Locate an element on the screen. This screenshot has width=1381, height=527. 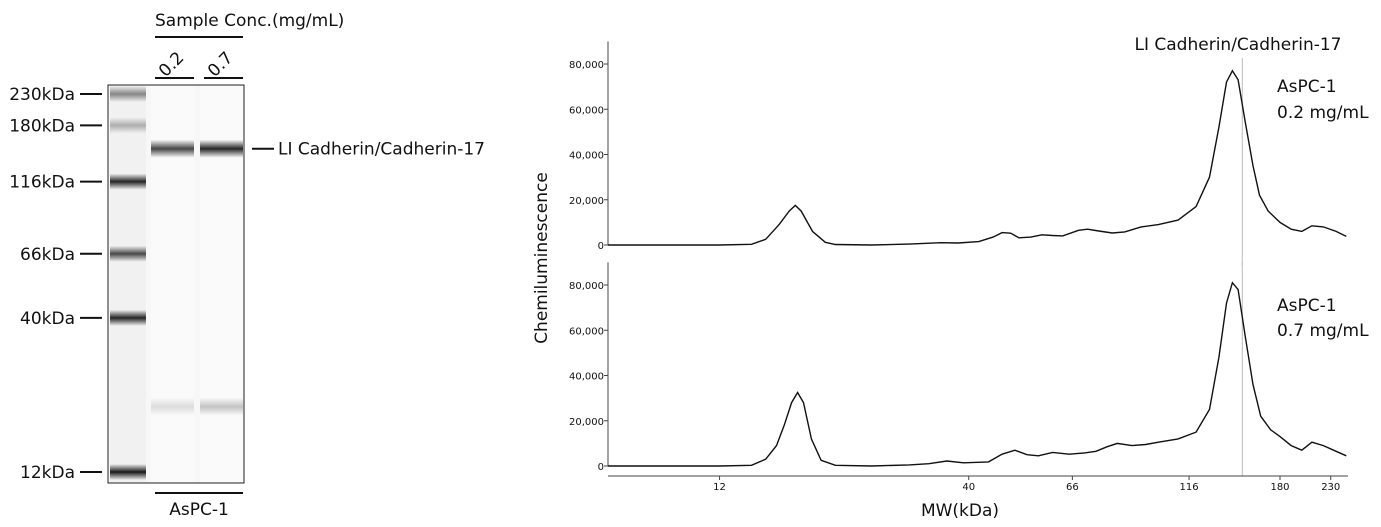
ladder-label: 180kDa is located at coordinates (42, 126).